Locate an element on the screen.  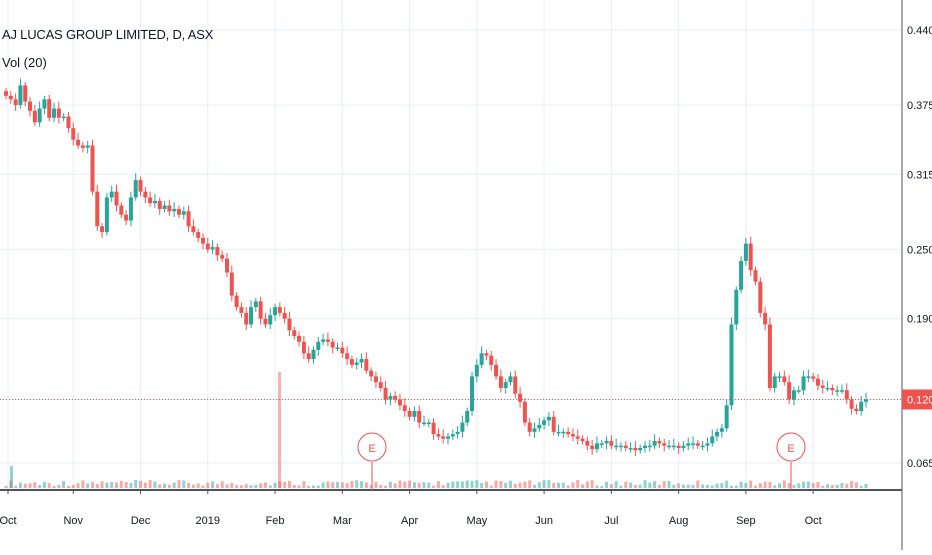
x-tick-label: Sep is located at coordinates (746, 521).